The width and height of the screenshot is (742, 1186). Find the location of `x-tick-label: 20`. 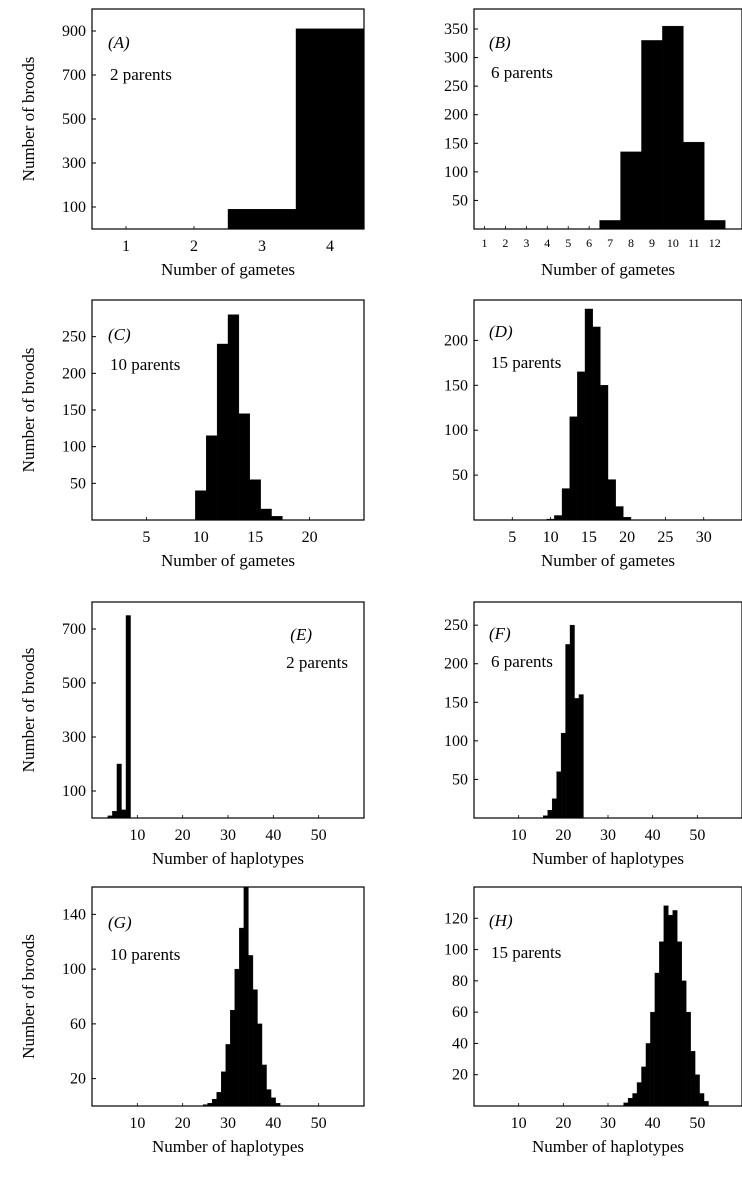

x-tick-label: 20 is located at coordinates (183, 1123).